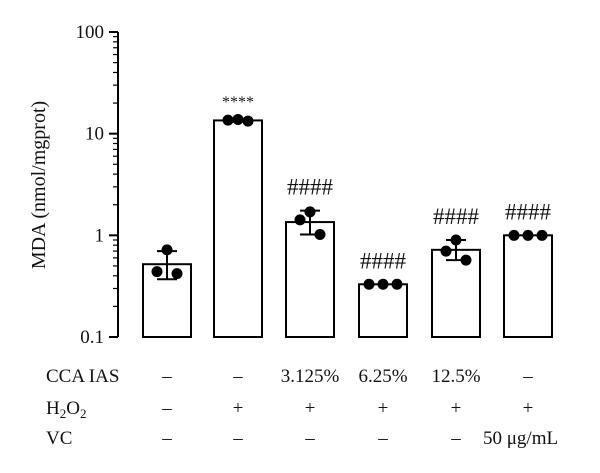 This screenshot has height=473, width=600. What do you see at coordinates (521, 438) in the screenshot?
I see `vc-value: 50 μg/mL` at bounding box center [521, 438].